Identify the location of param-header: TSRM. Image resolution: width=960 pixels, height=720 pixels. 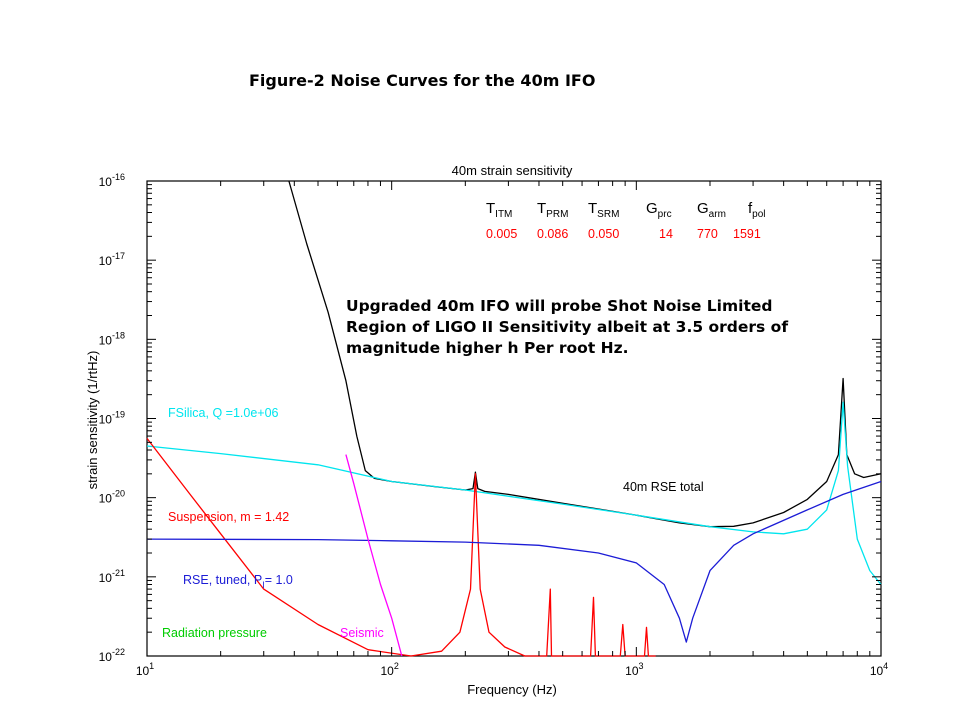
(603, 210).